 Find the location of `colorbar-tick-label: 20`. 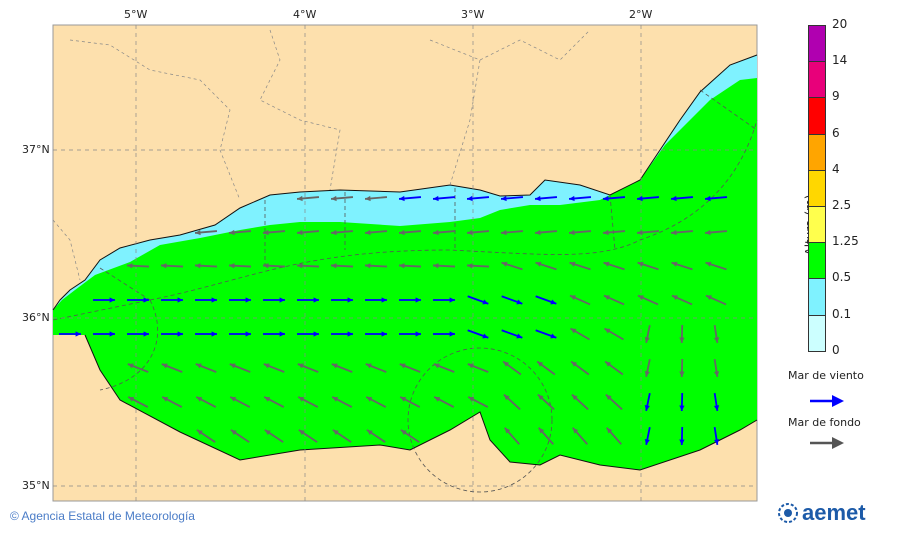

colorbar-tick-label: 20 is located at coordinates (840, 24).